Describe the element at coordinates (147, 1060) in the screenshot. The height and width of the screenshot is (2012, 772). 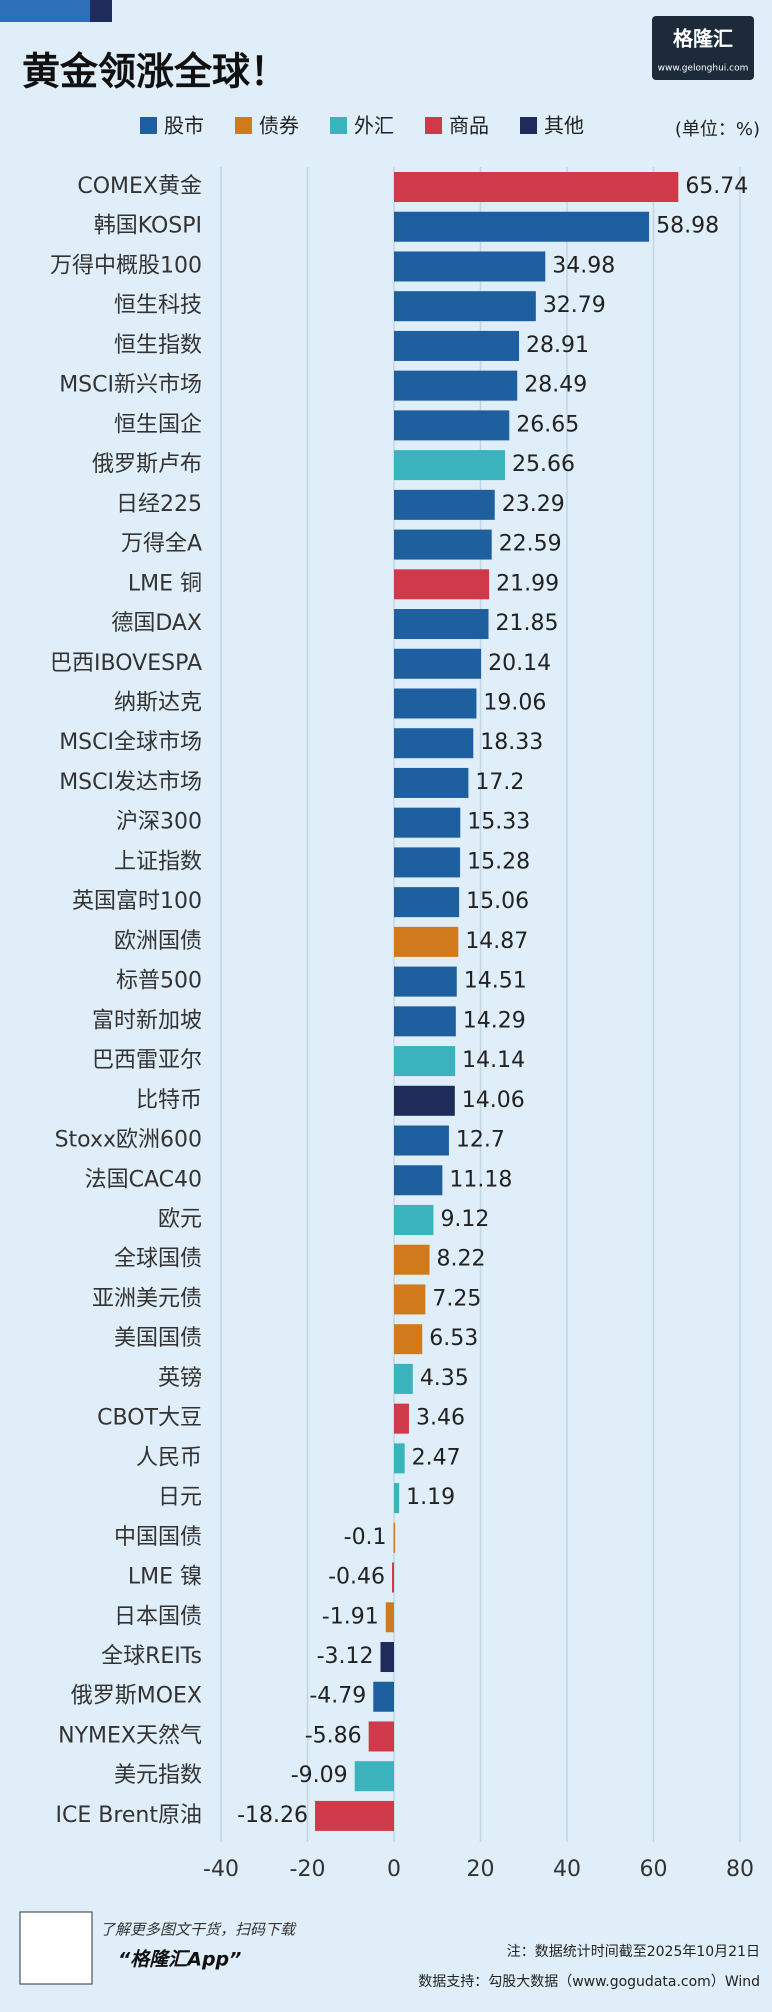
I see `category-label: 巴西雷亚尔` at that location.